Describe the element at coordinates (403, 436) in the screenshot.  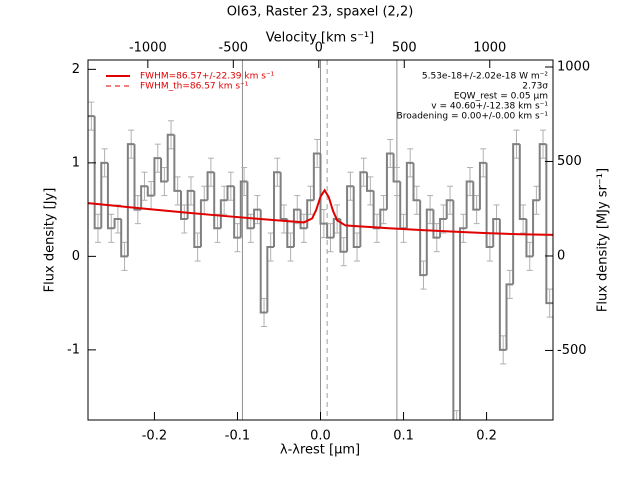
I see `x-tick-label: 0.1` at that location.